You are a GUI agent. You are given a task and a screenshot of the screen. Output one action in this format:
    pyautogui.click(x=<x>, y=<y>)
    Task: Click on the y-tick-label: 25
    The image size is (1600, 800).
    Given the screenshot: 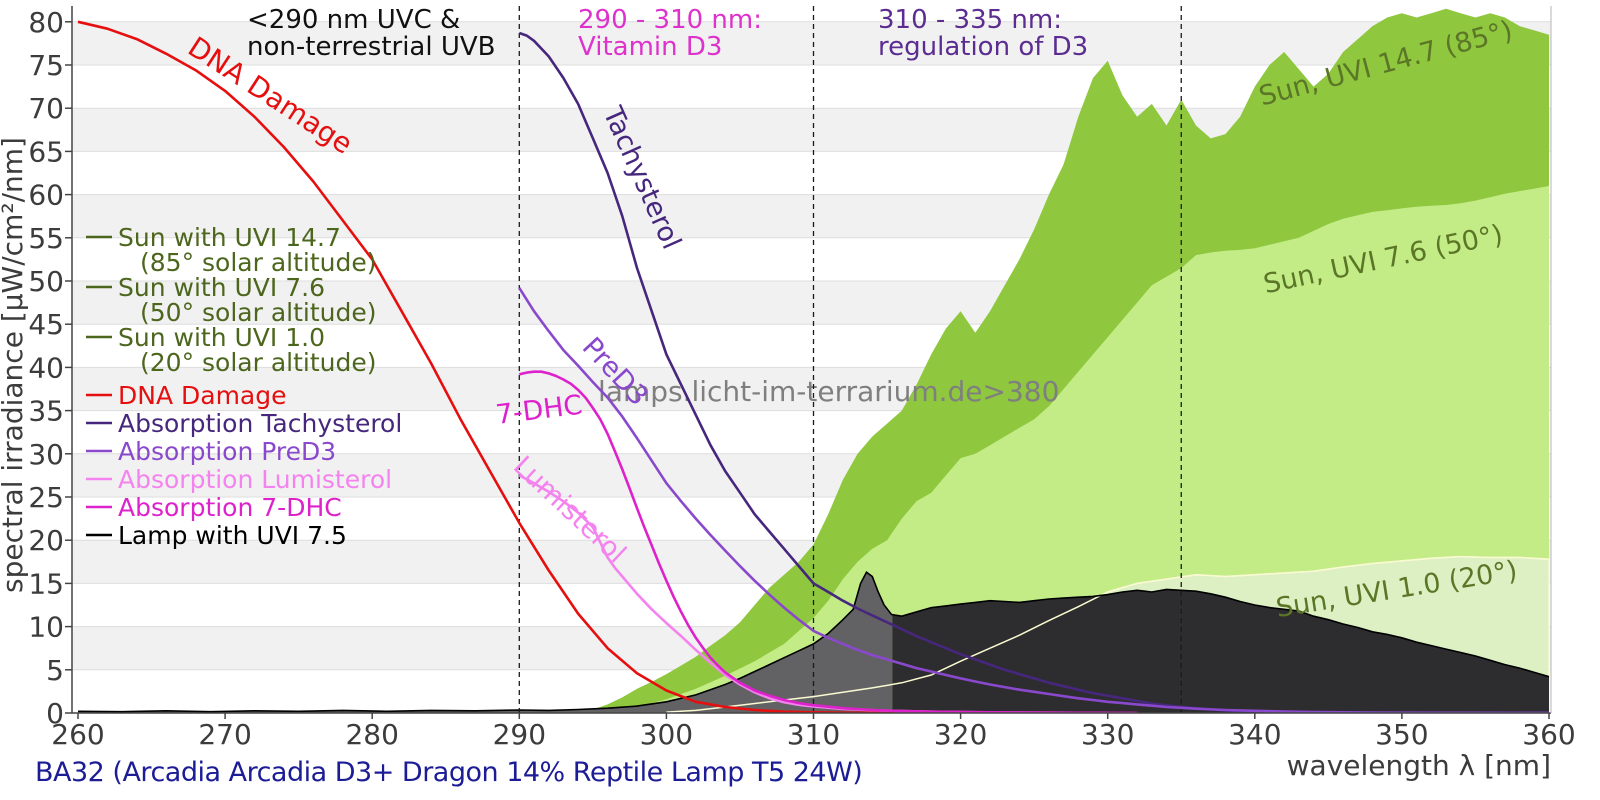 What is the action you would take?
    pyautogui.click(x=46, y=497)
    